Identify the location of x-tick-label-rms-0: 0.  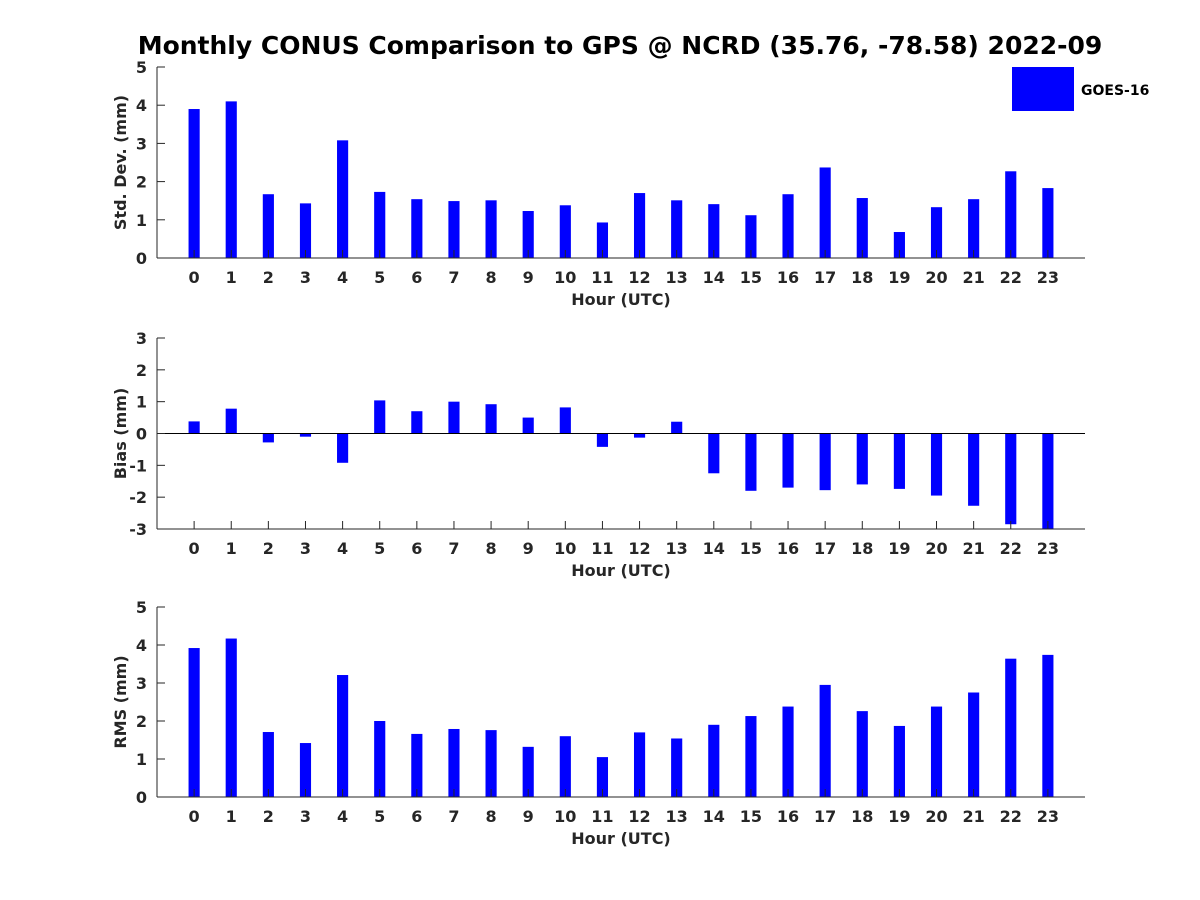
(194, 816).